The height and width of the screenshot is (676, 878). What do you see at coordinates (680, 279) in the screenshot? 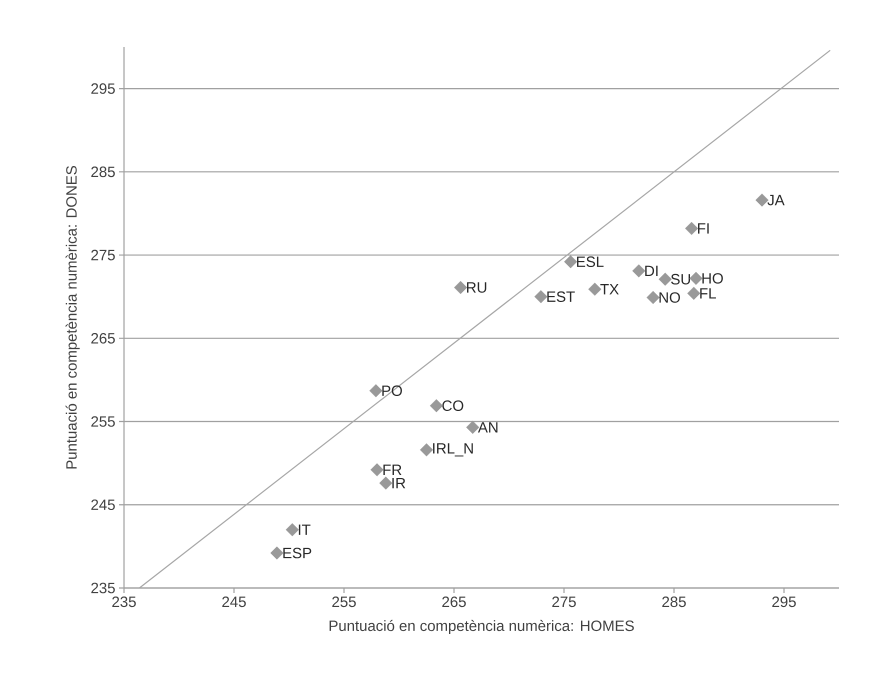
I see `annotation: SU` at bounding box center [680, 279].